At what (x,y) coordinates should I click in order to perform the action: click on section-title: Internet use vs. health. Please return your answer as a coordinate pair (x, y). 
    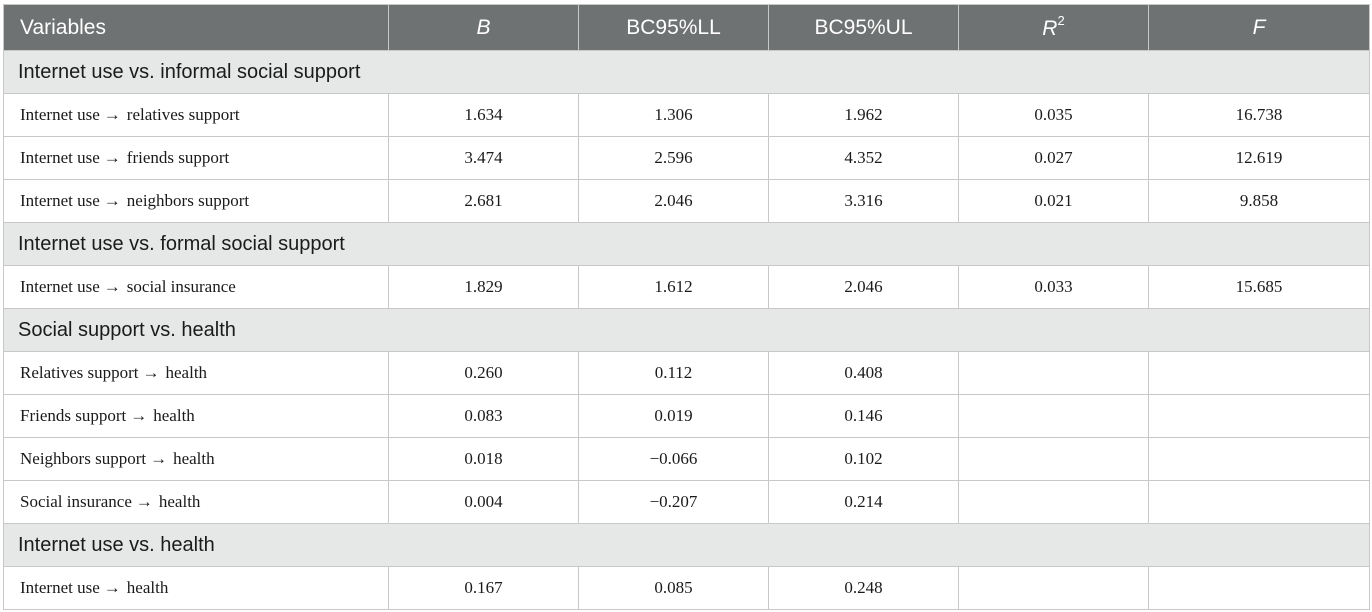
    Looking at the image, I should click on (686, 545).